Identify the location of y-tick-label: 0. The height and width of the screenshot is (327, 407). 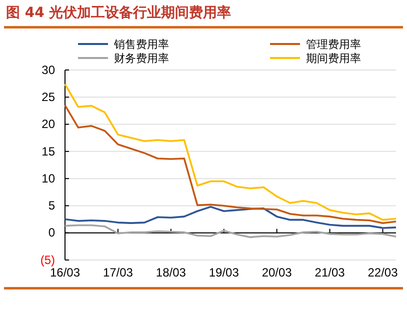
(52, 233).